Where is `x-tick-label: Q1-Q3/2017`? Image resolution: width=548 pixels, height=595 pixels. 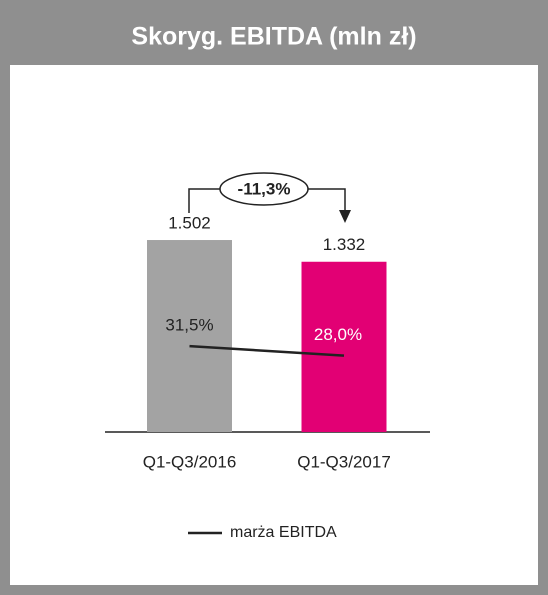 x-tick-label: Q1-Q3/2017 is located at coordinates (344, 461).